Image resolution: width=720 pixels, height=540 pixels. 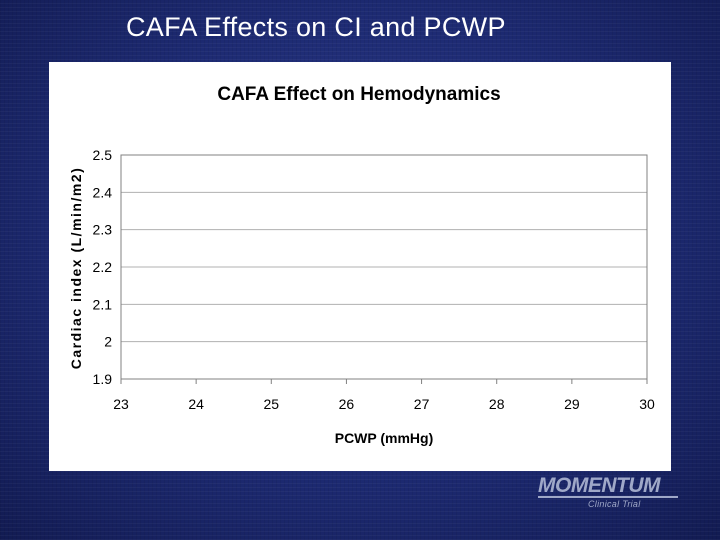 What do you see at coordinates (384, 404) in the screenshot?
I see `x-tick-labels: 23 24 25 26 27 28 29 30` at bounding box center [384, 404].